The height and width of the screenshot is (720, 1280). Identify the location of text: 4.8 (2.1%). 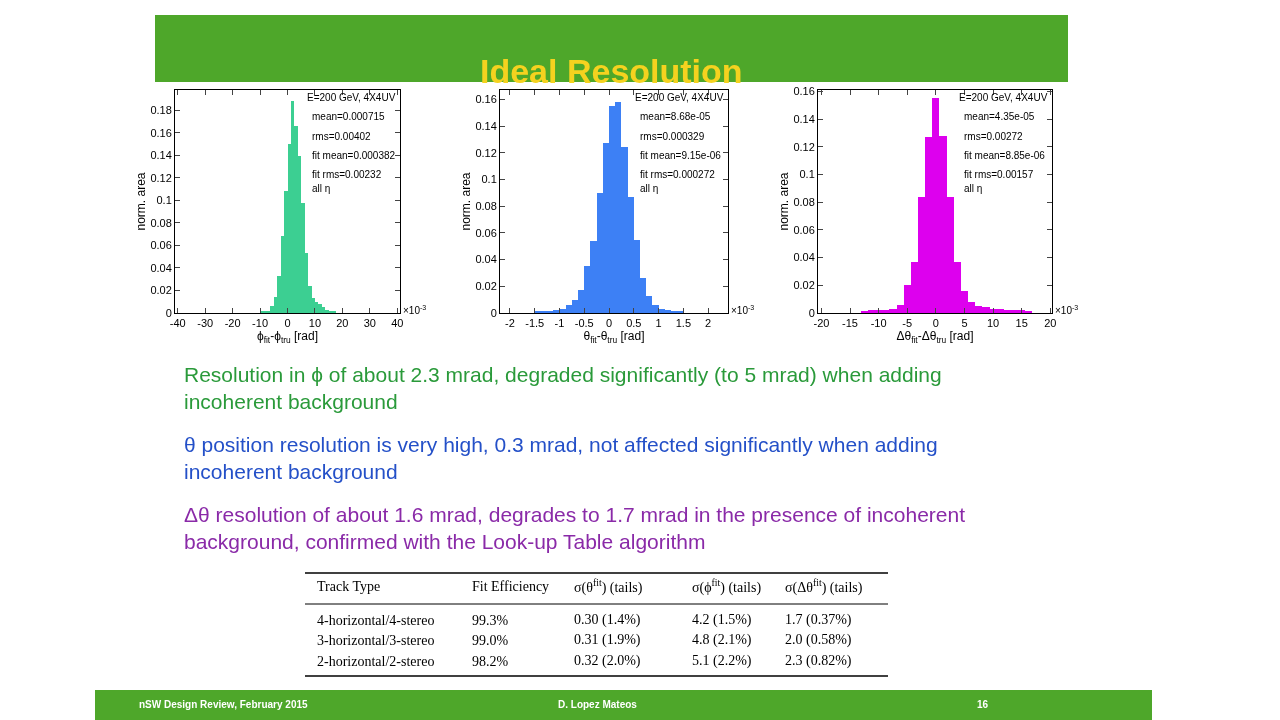
(722, 640).